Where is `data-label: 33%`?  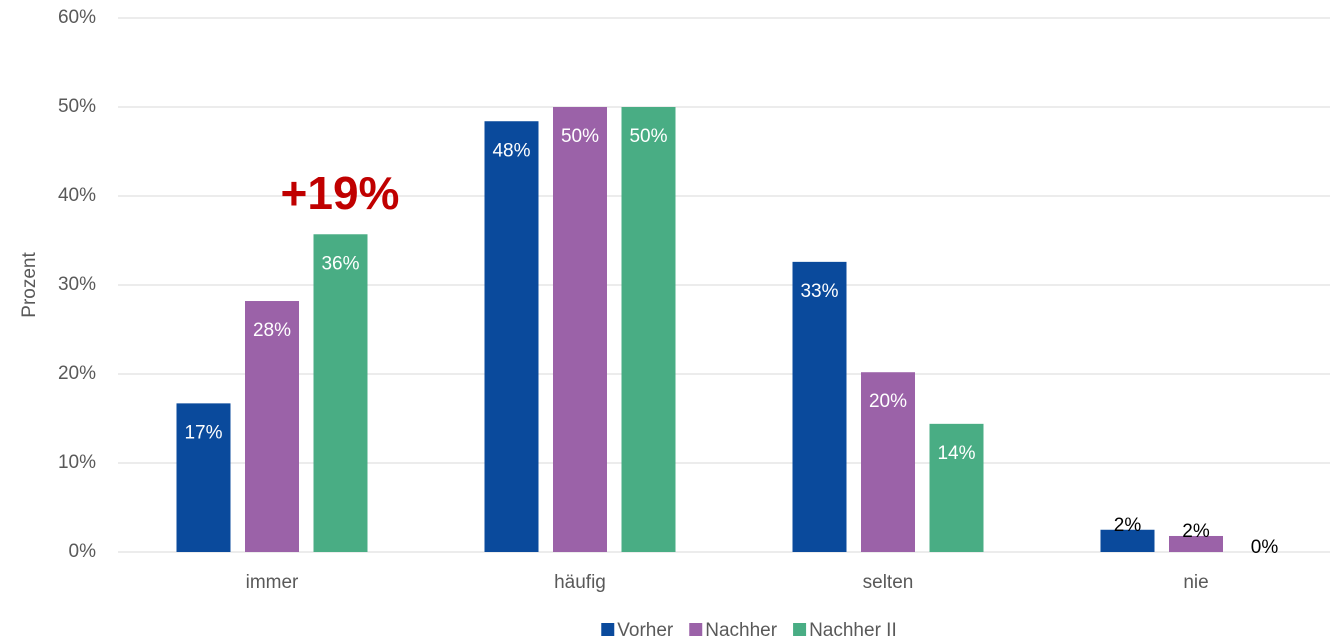 data-label: 33% is located at coordinates (819, 291).